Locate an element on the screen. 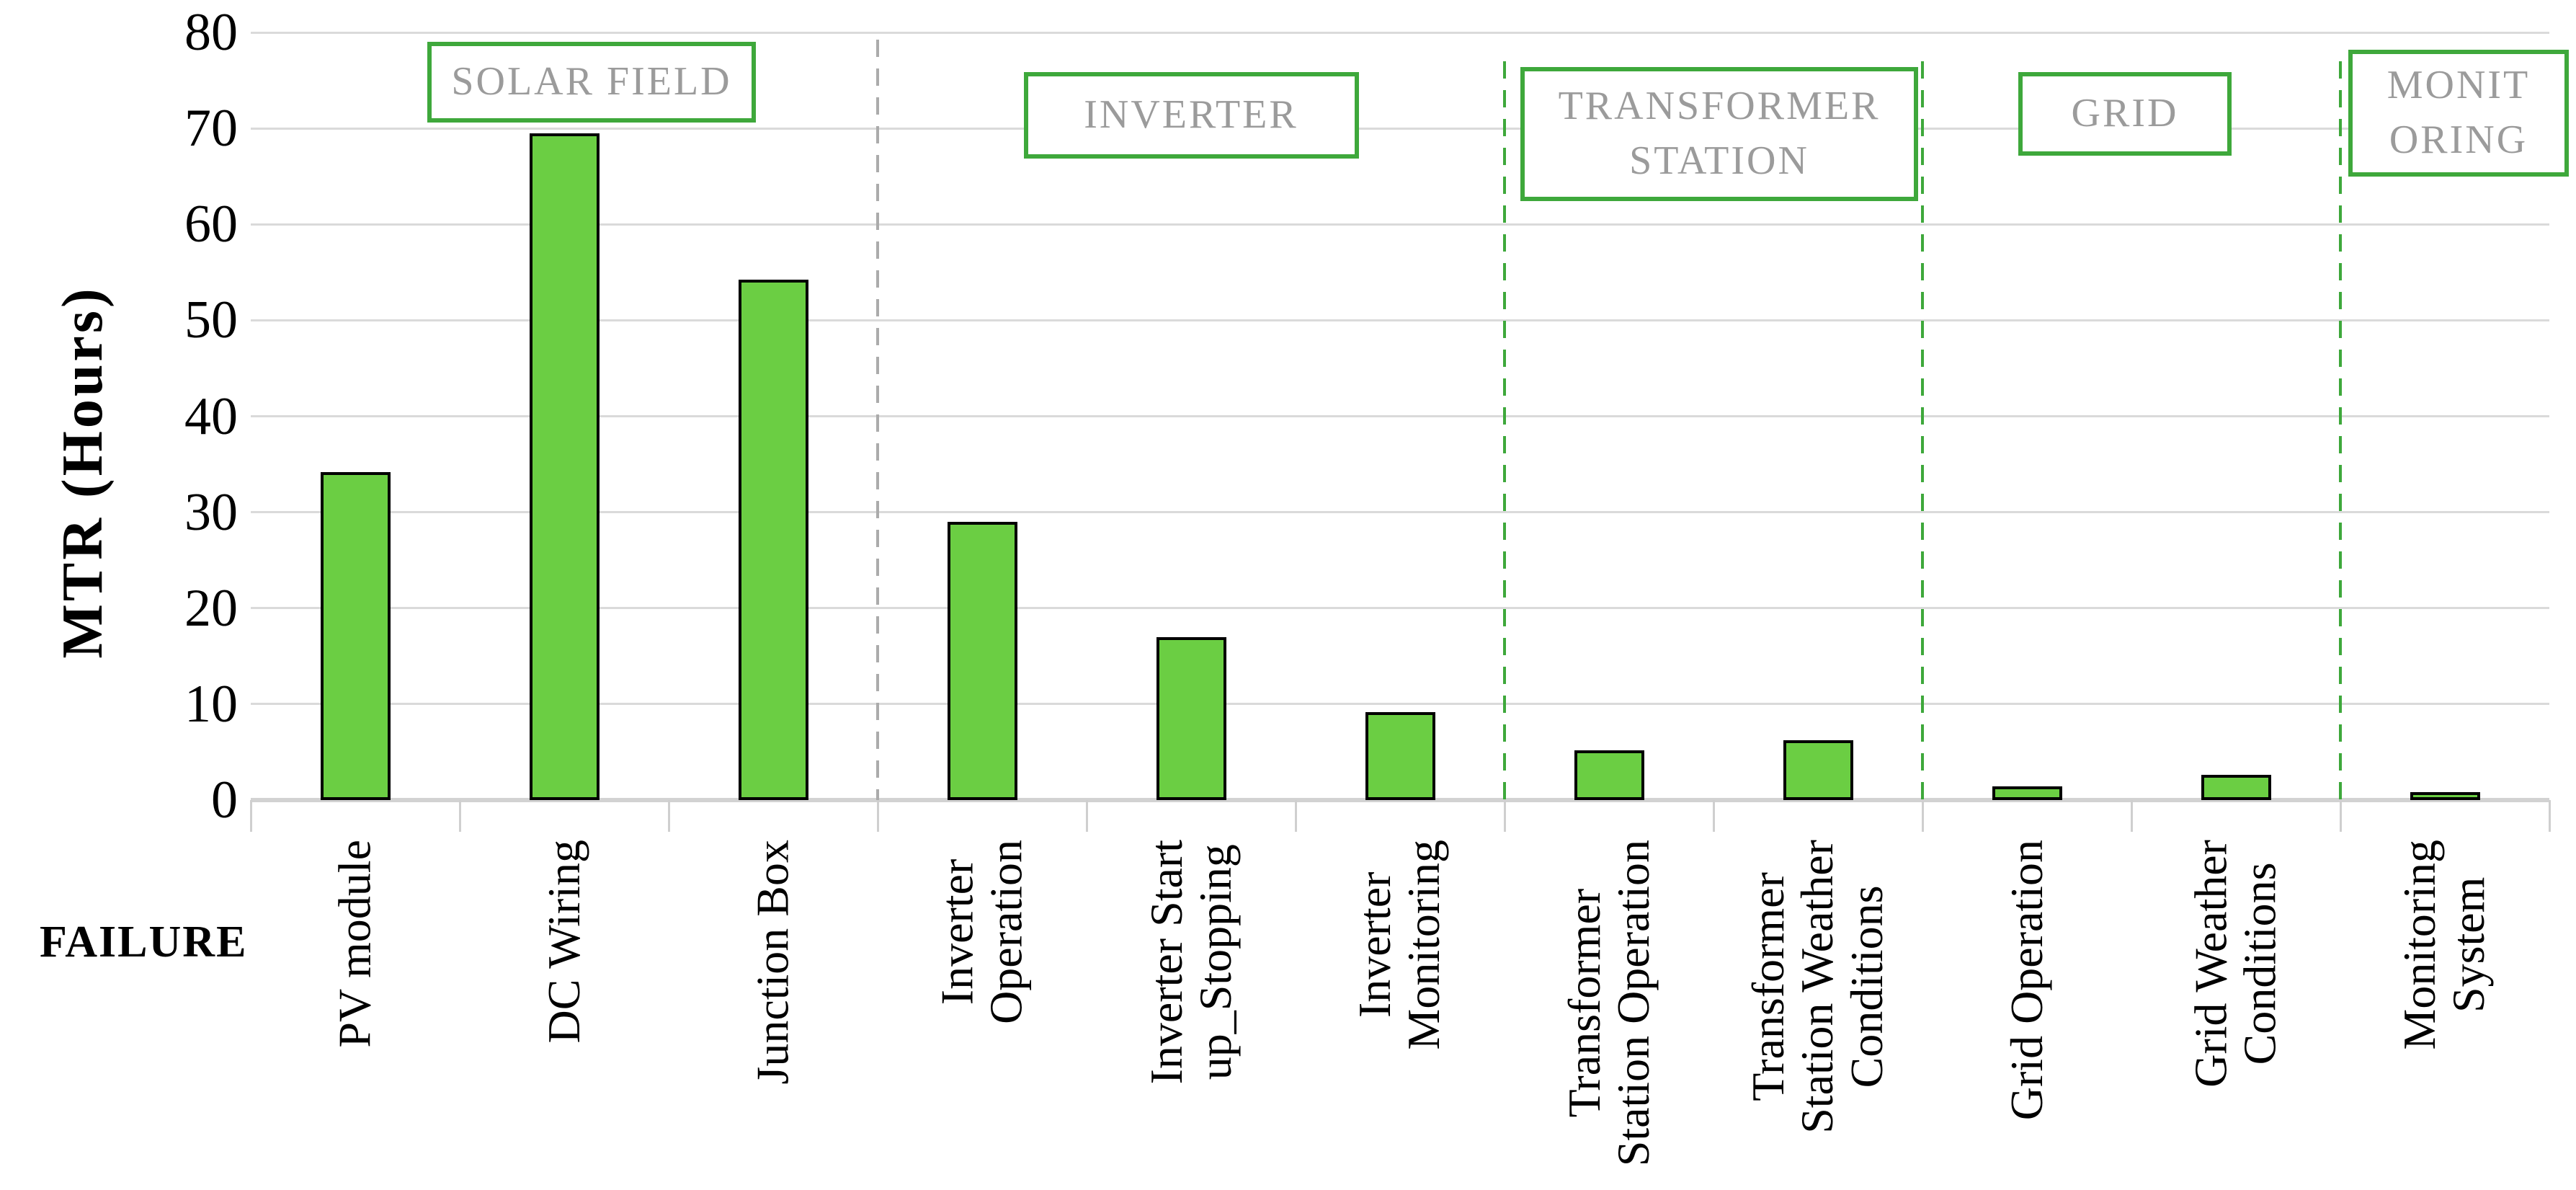 The height and width of the screenshot is (1190, 2576). group-box-monit-oring: MONIT ORING is located at coordinates (2458, 113).